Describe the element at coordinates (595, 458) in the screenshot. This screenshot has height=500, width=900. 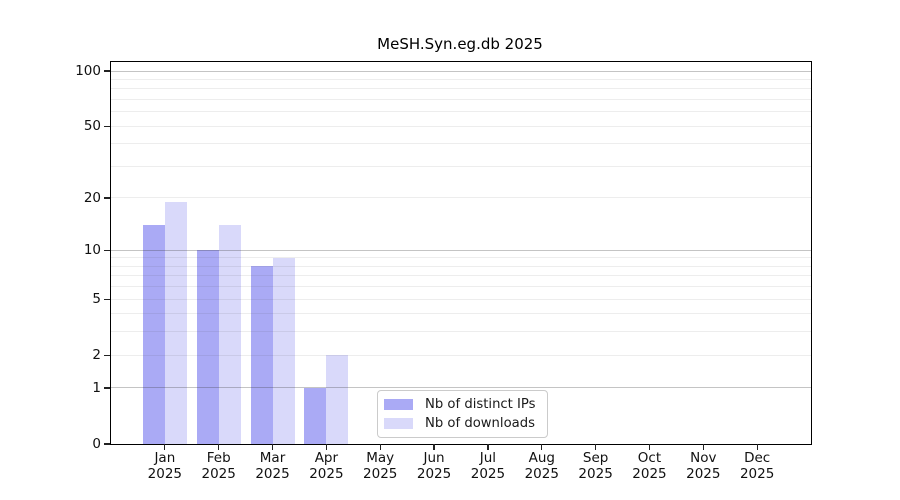
I see `x-label-month: Sep` at that location.